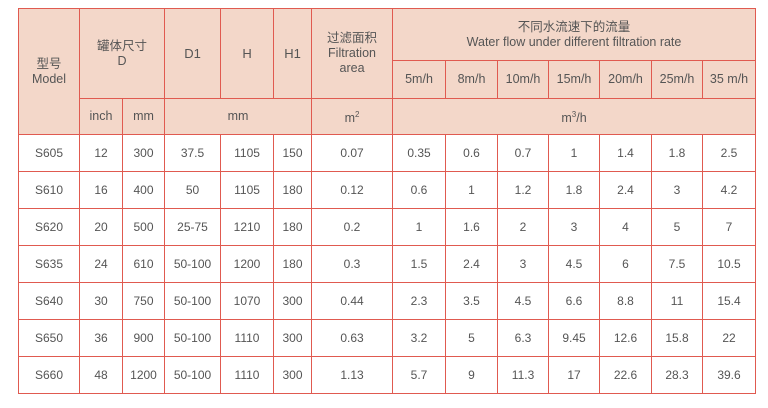 This screenshot has height=408, width=768. What do you see at coordinates (352, 153) in the screenshot?
I see `value-cell: 0.07` at bounding box center [352, 153].